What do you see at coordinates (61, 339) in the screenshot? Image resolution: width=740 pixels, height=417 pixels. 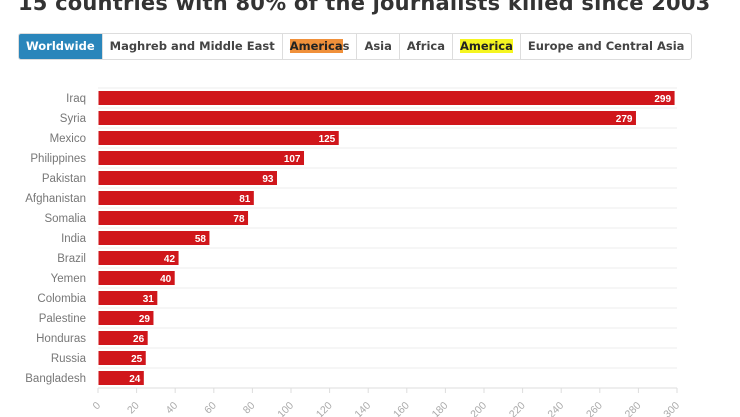 I see `category-label: Honduras` at bounding box center [61, 339].